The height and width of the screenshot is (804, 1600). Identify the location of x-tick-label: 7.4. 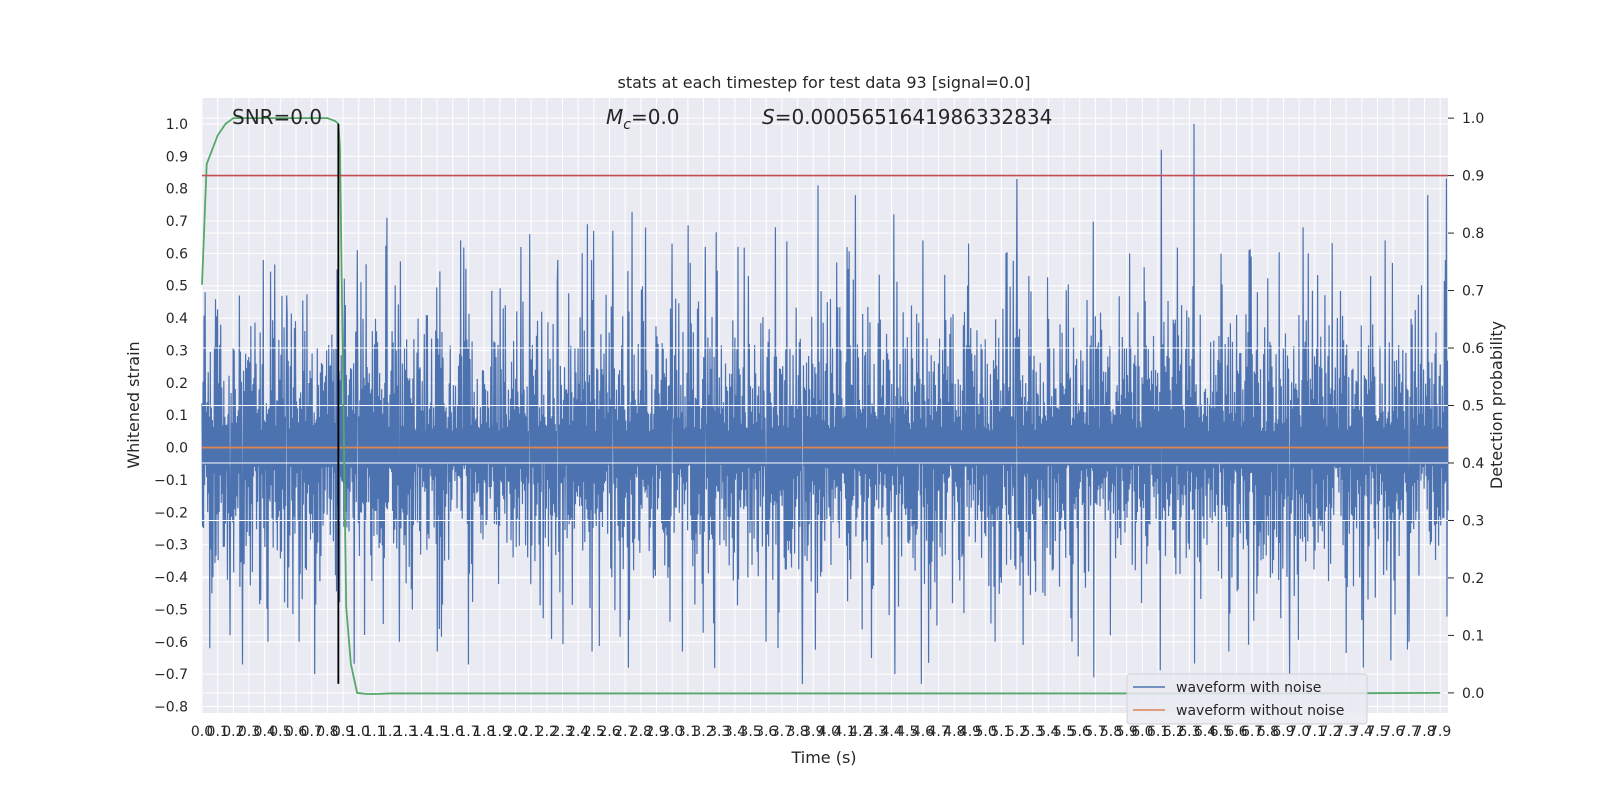
(1362, 732).